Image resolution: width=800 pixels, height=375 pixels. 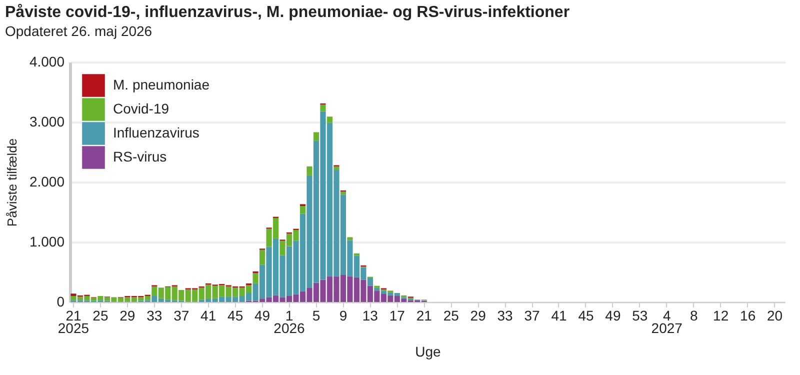 What do you see at coordinates (748, 316) in the screenshot?
I see `x-tick-label: 16` at bounding box center [748, 316].